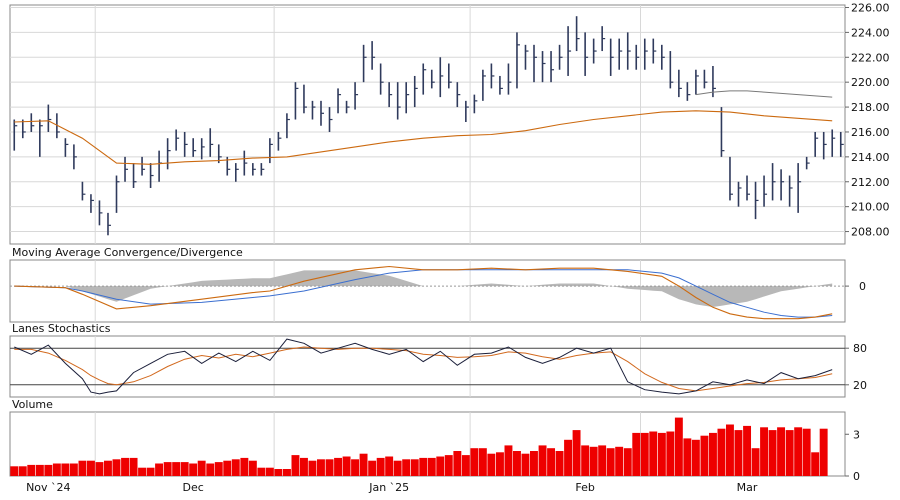  I want to click on x-axis-label: Nov `24, so click(48, 487).